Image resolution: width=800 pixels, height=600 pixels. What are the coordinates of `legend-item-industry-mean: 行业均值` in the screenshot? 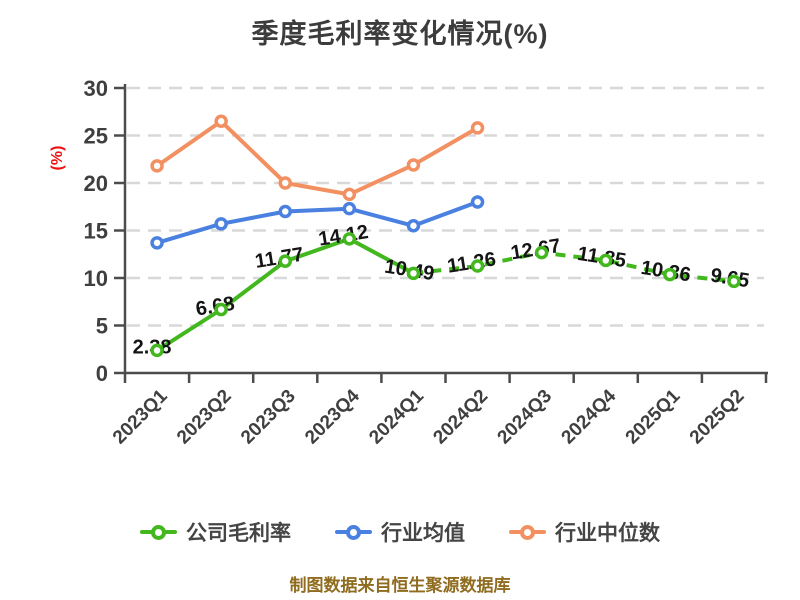 It's located at (400, 532).